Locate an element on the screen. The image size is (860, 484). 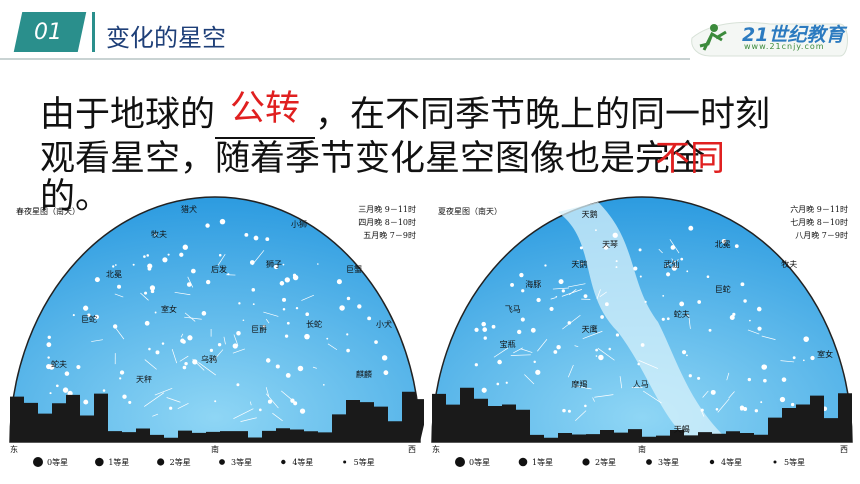
chart-title: 春夜星图（南天） is located at coordinates (48, 211).